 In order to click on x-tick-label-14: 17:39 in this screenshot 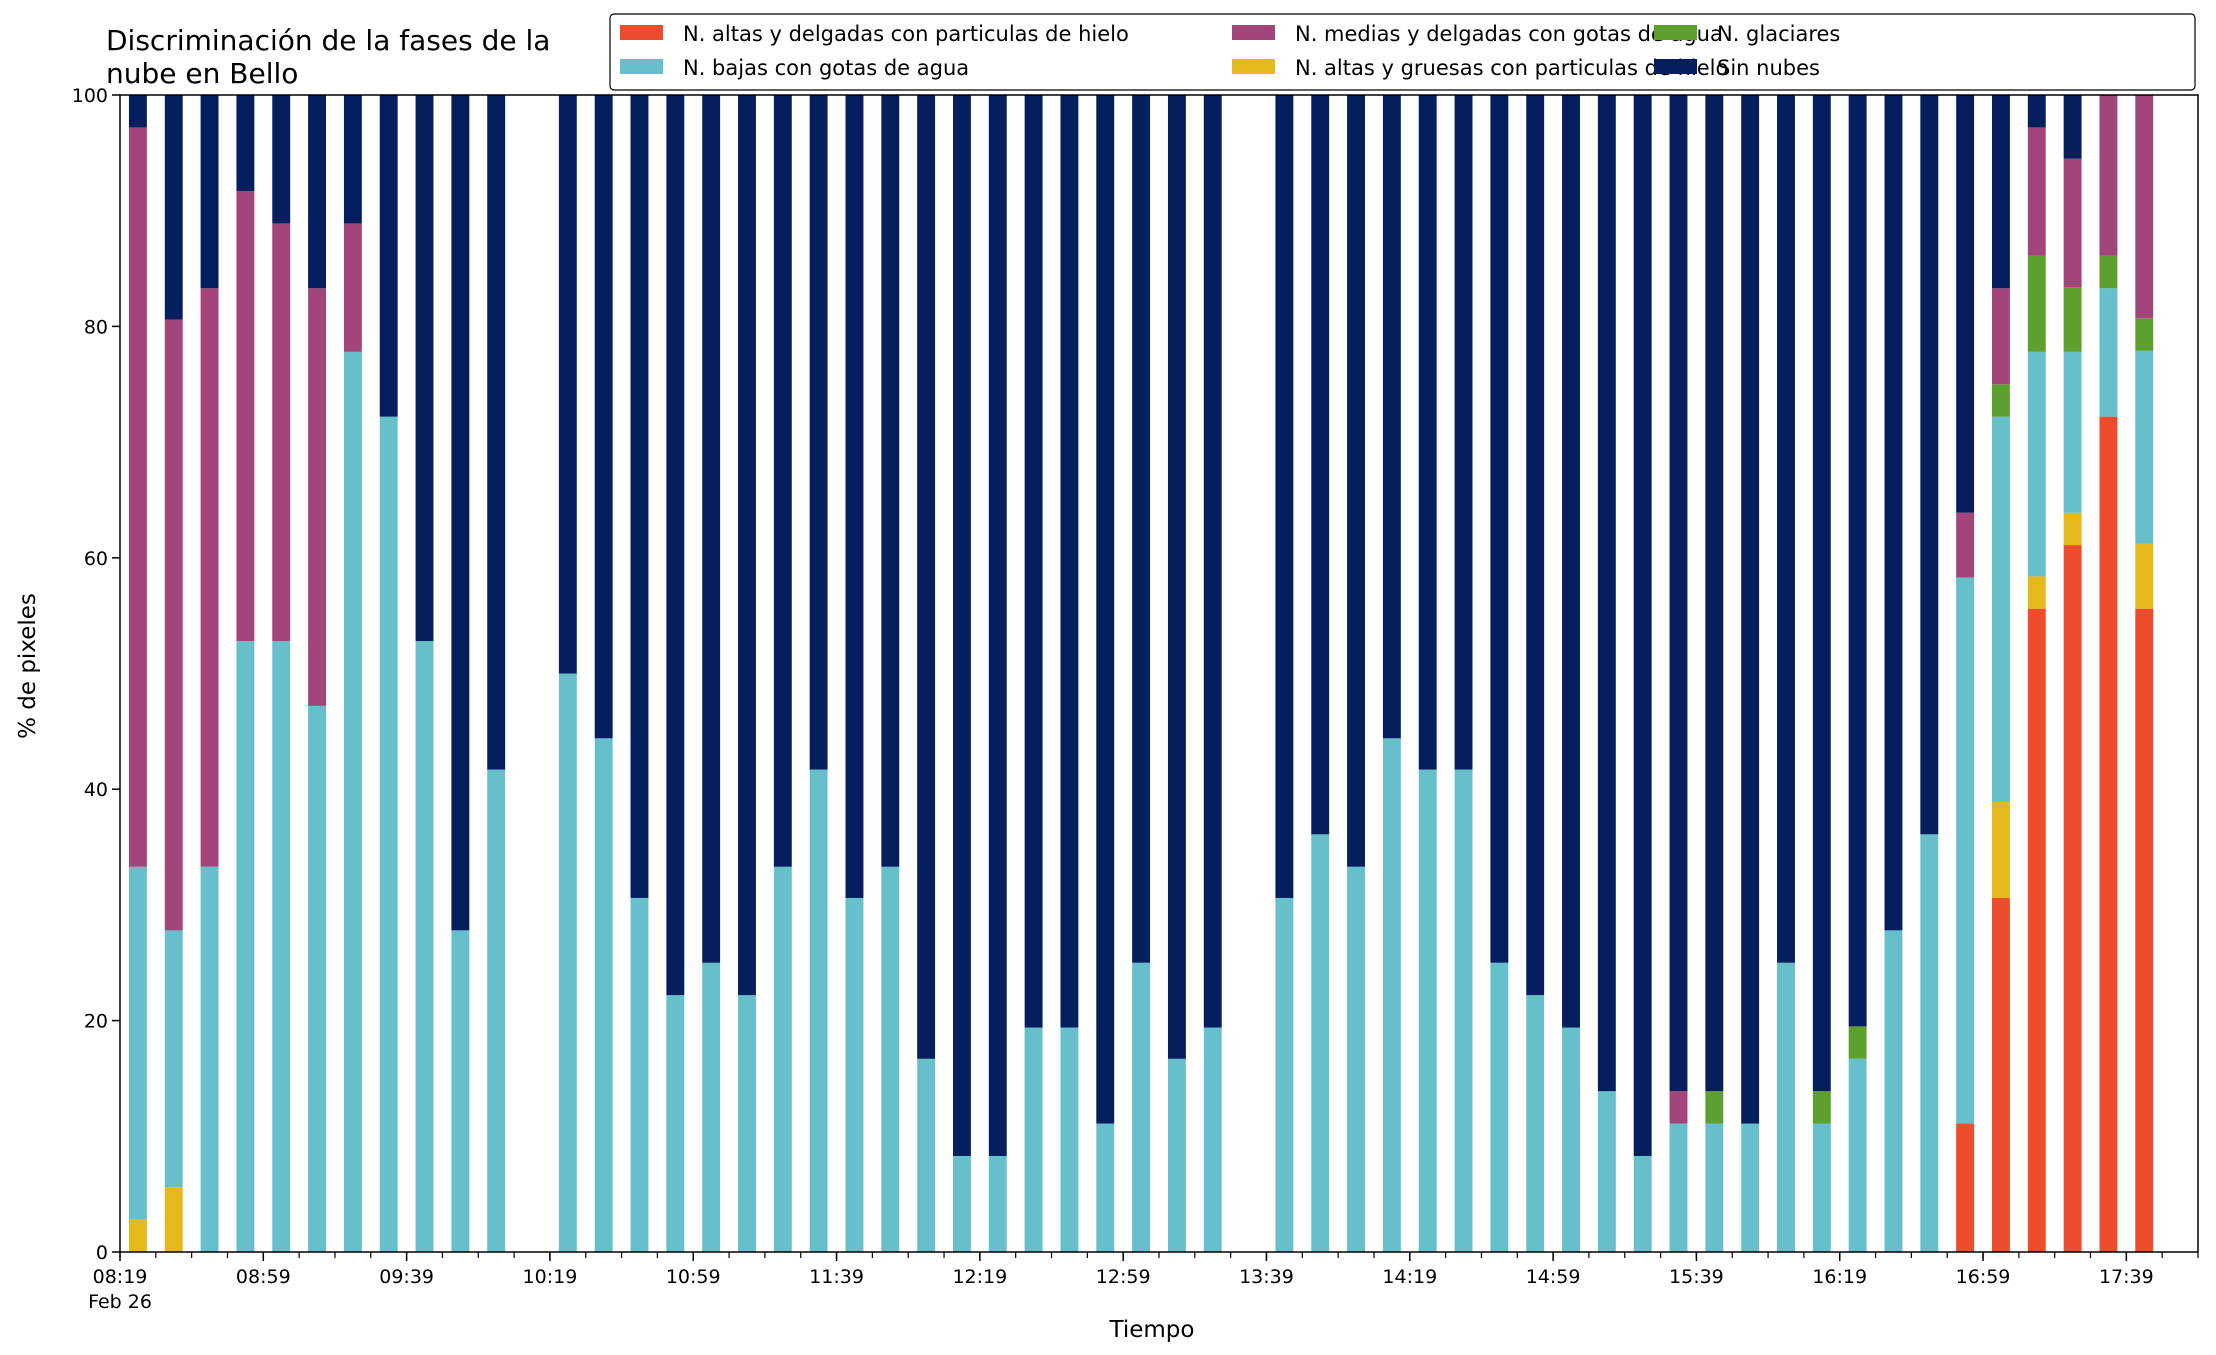, I will do `click(2126, 1277)`.